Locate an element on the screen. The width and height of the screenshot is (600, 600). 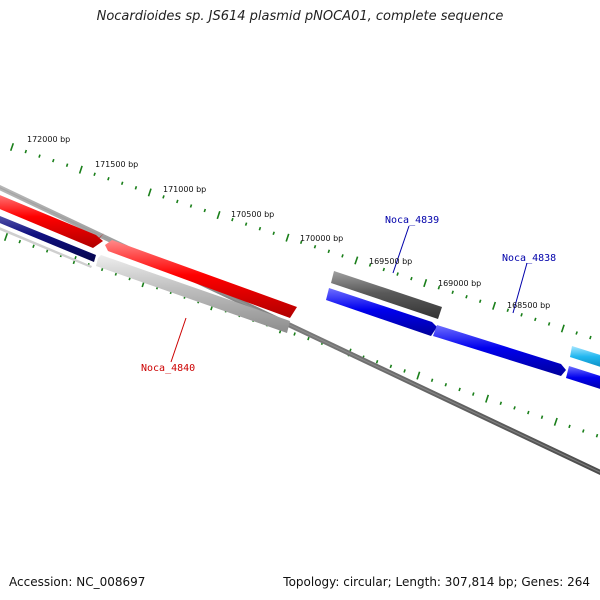
gene-label-noca-4839: Noca_4839 is located at coordinates (412, 220).